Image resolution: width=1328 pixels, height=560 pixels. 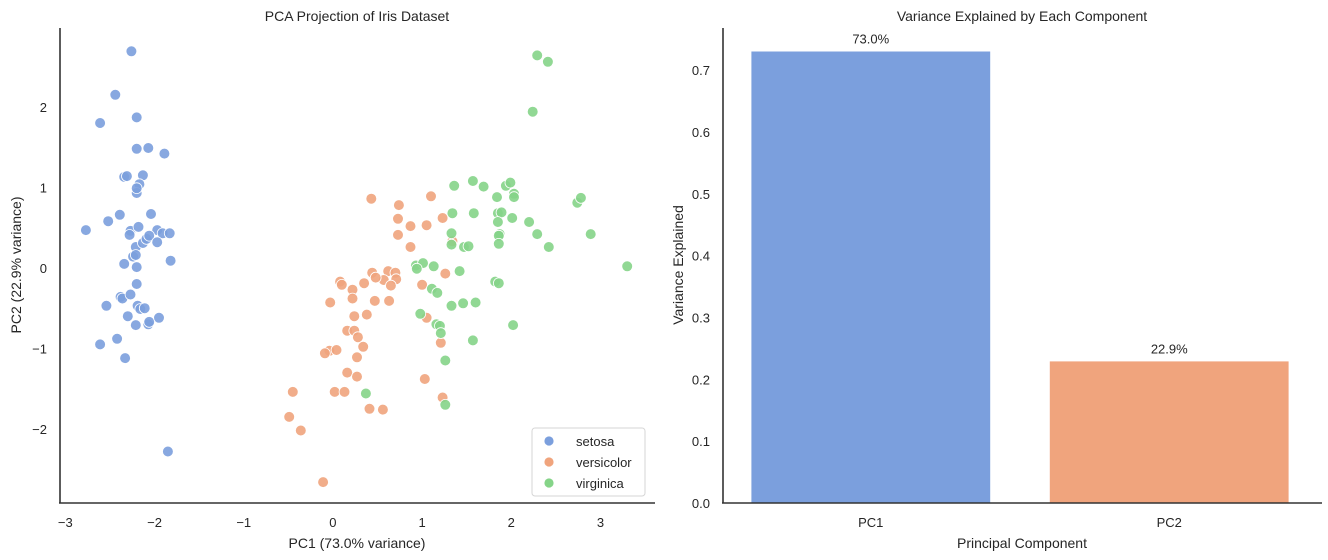 What do you see at coordinates (243, 522) in the screenshot?
I see `scatter-x-tick-label: −1` at bounding box center [243, 522].